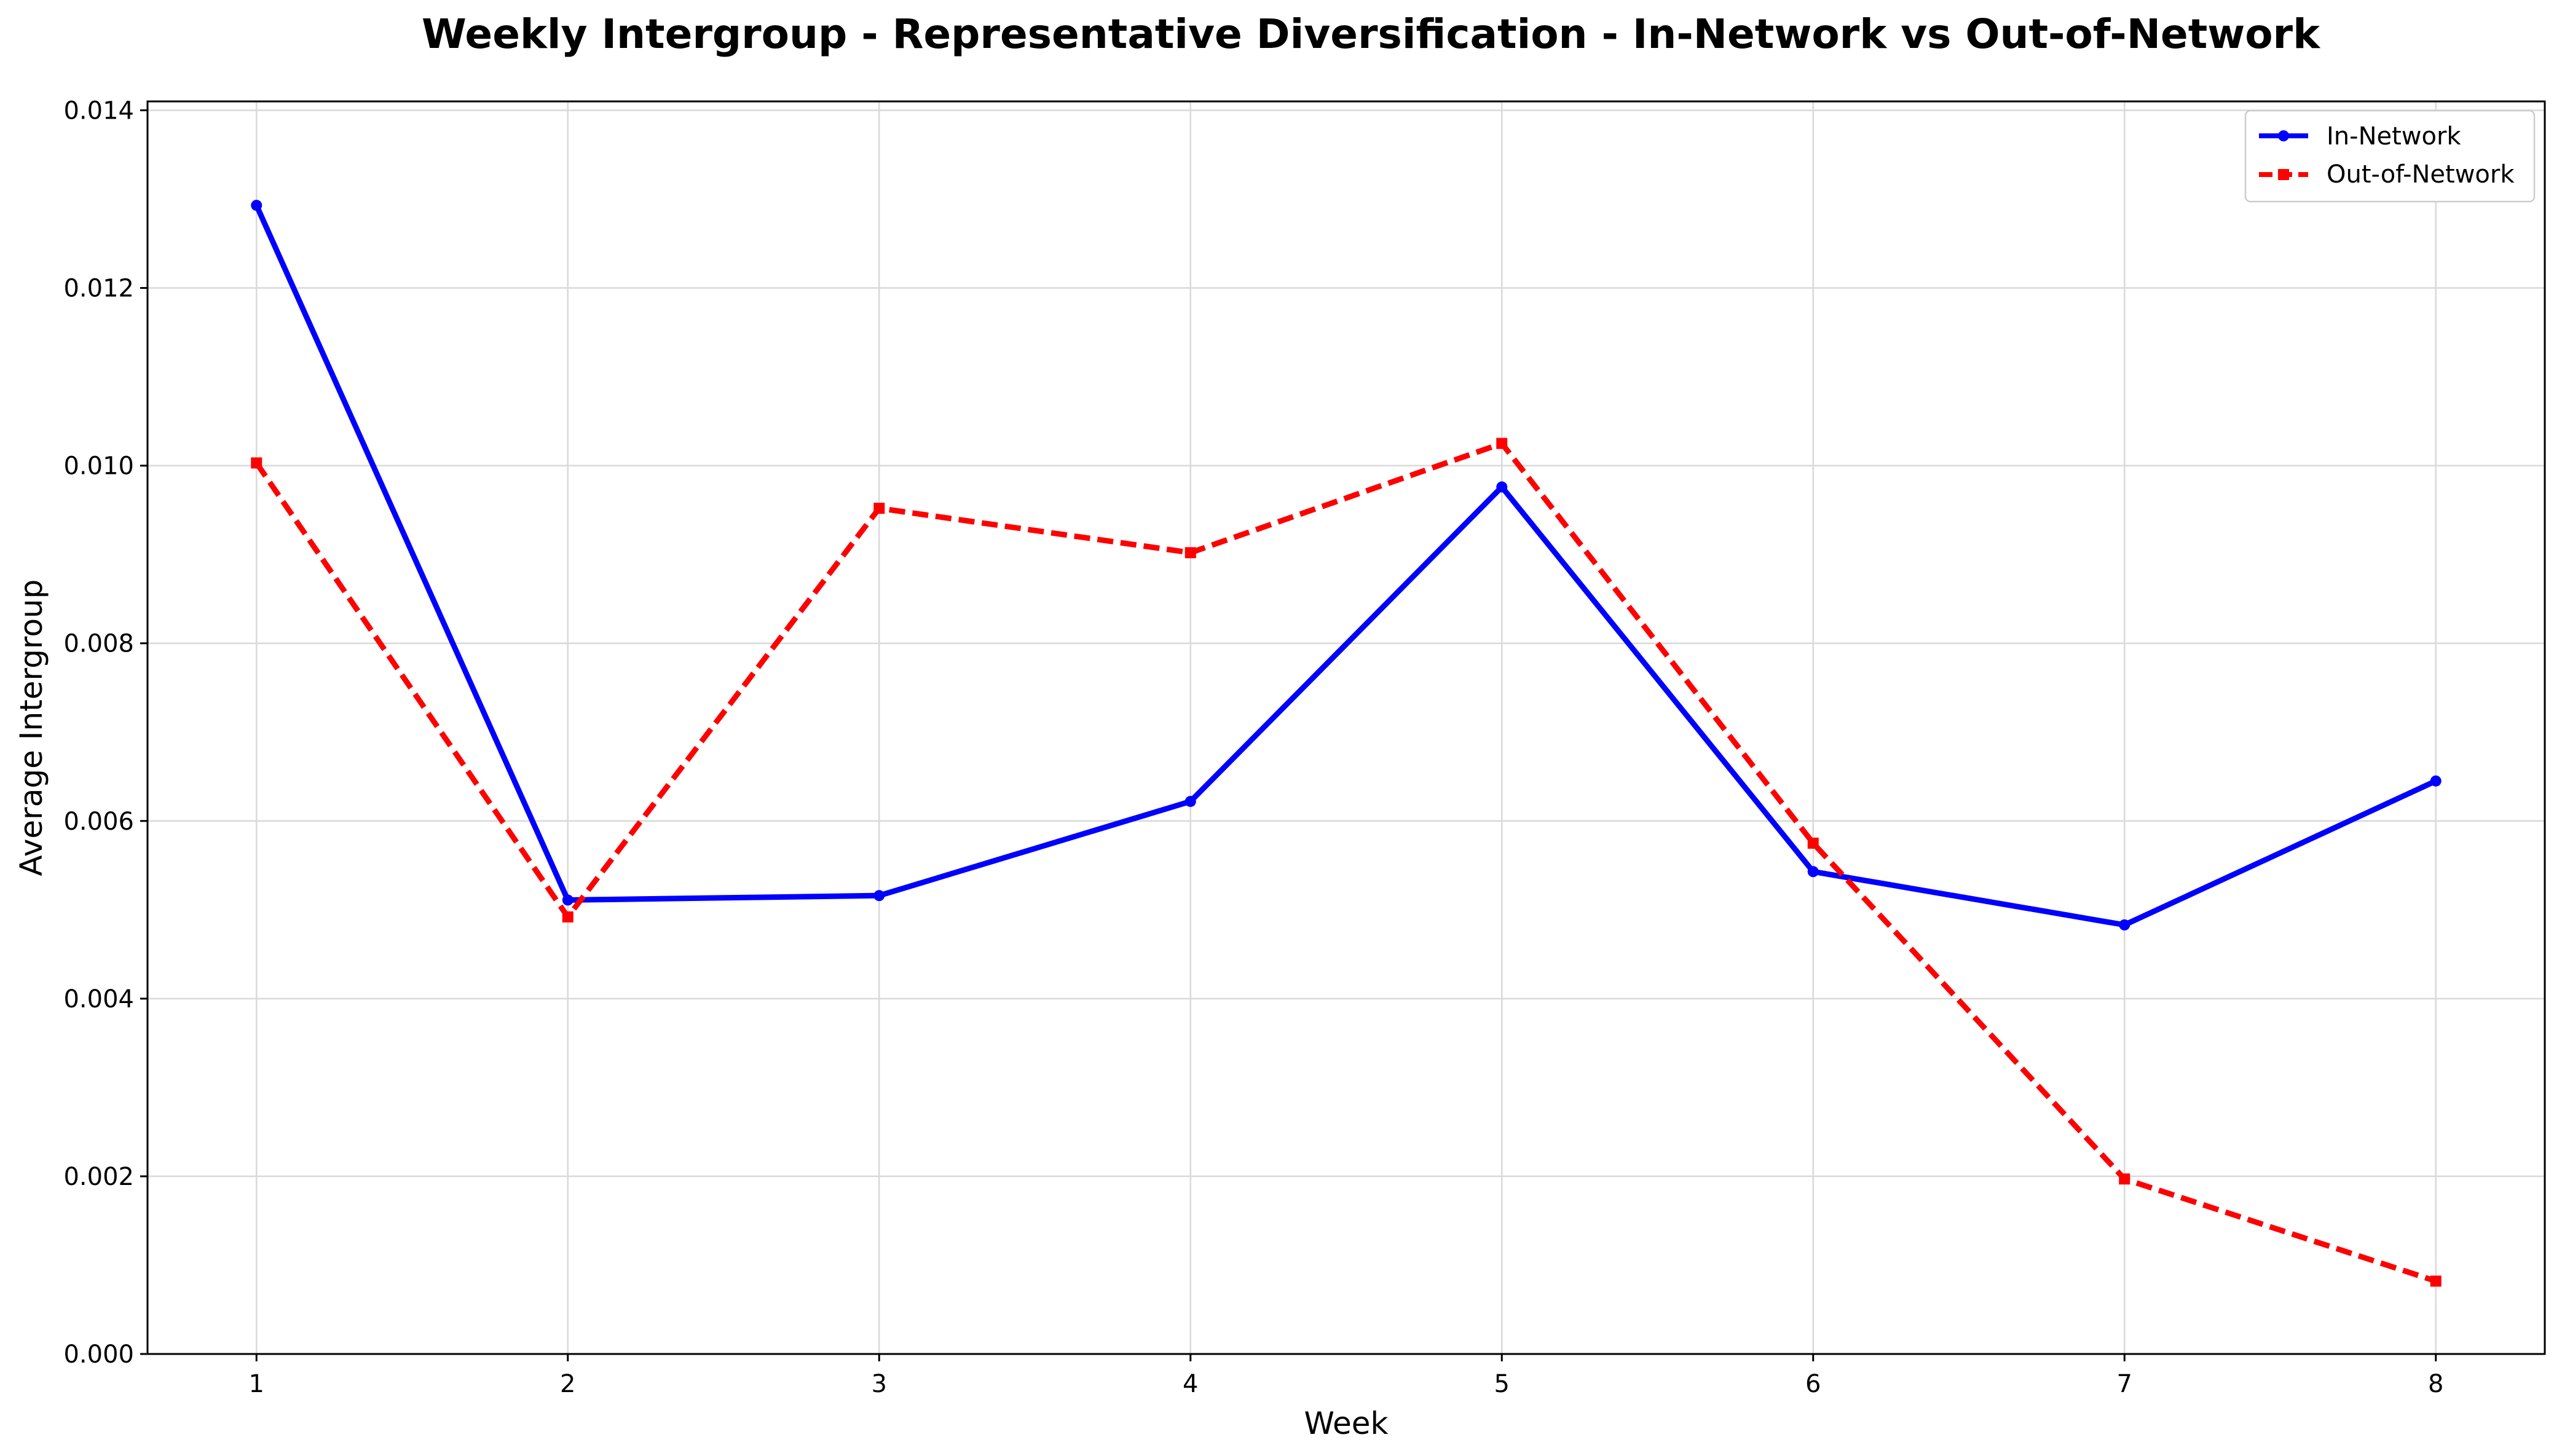  What do you see at coordinates (256, 1384) in the screenshot?
I see `x-tick-label: 1` at bounding box center [256, 1384].